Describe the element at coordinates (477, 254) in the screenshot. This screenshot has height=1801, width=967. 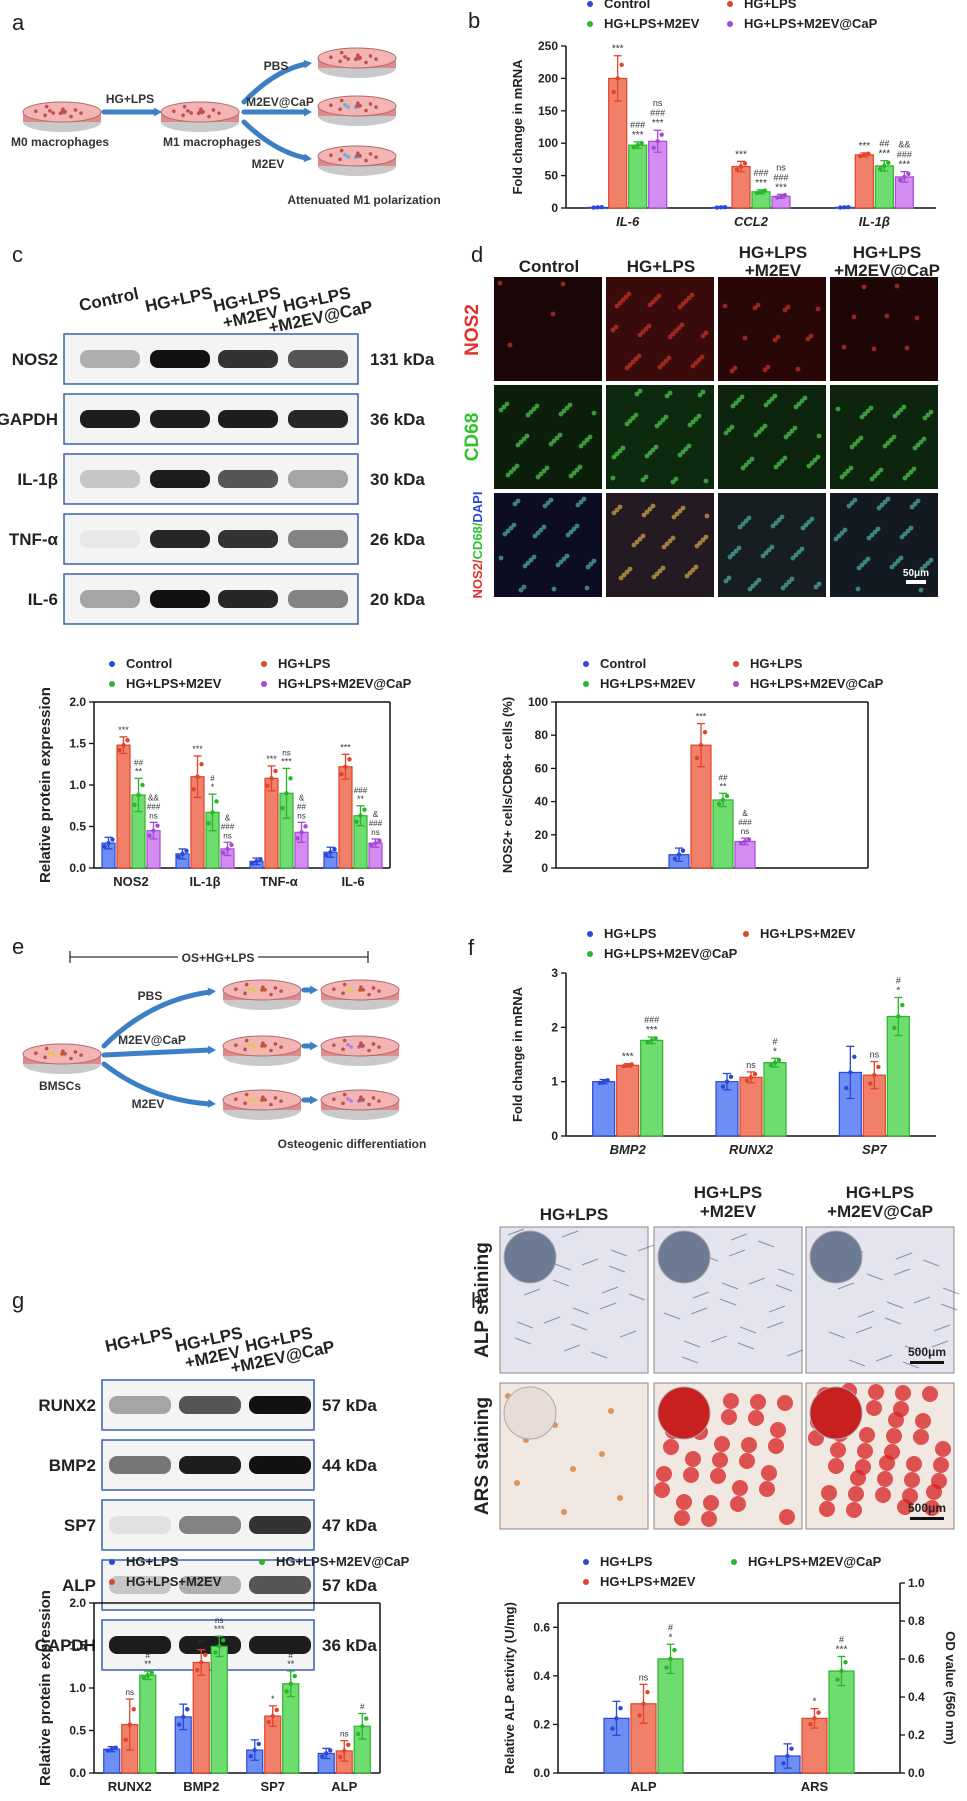
I see `panel-label-d: d` at that location.